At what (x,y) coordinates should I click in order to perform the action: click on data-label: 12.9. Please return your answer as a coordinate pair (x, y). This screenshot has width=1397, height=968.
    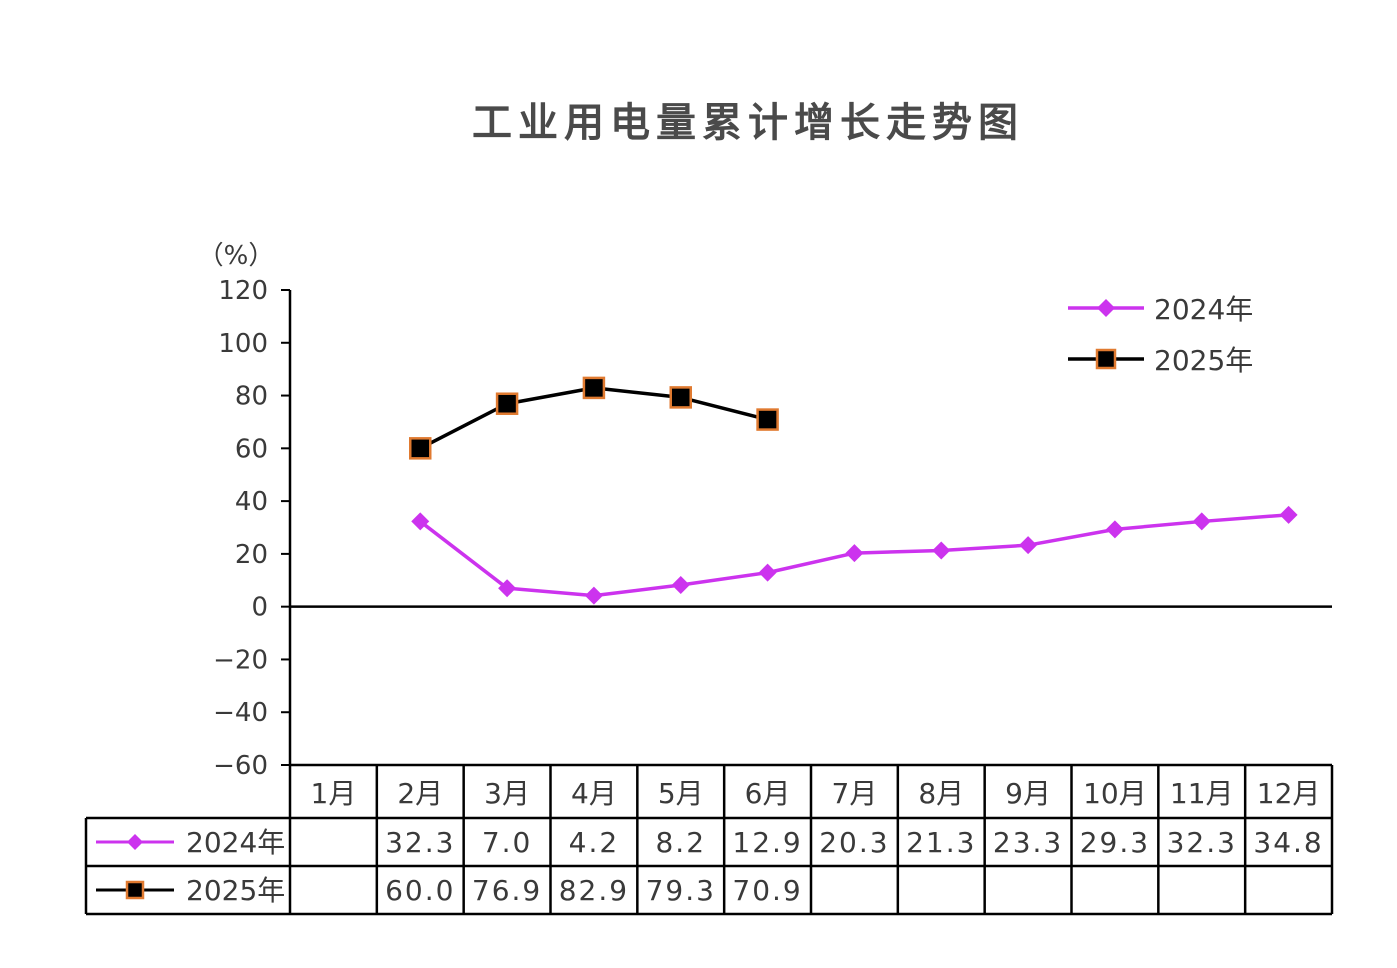
    Looking at the image, I should click on (767, 842).